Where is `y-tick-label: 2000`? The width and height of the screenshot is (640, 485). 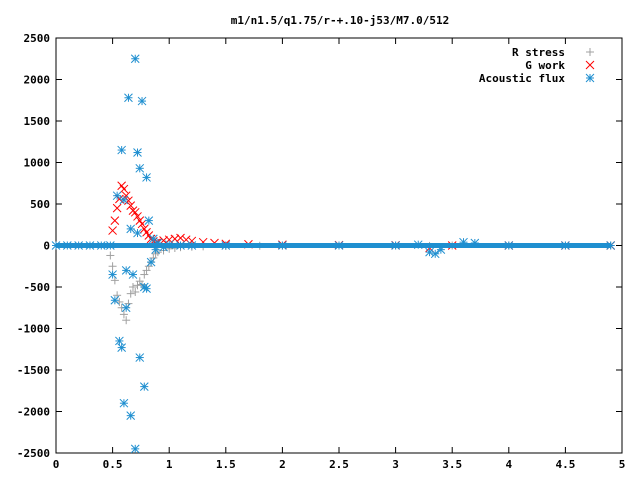 y-tick-label: 2000 is located at coordinates (37, 80).